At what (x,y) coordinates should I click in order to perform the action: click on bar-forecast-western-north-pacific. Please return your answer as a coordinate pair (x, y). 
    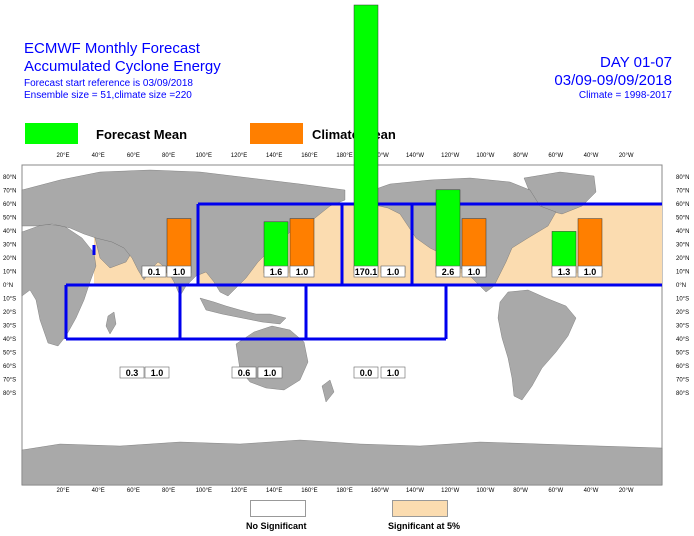
    Looking at the image, I should click on (276, 247).